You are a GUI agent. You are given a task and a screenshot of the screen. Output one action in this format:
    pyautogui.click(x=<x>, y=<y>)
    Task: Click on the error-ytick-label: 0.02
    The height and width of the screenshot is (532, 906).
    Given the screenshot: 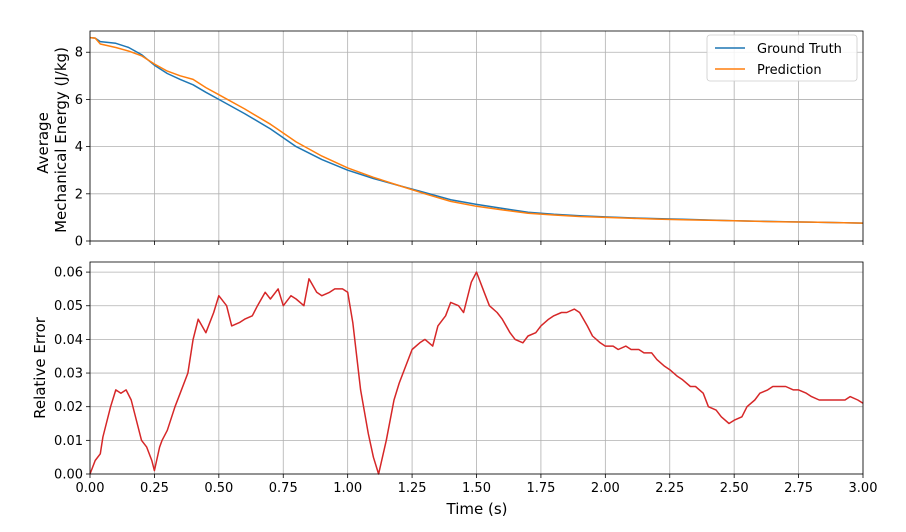 What is the action you would take?
    pyautogui.click(x=68, y=407)
    